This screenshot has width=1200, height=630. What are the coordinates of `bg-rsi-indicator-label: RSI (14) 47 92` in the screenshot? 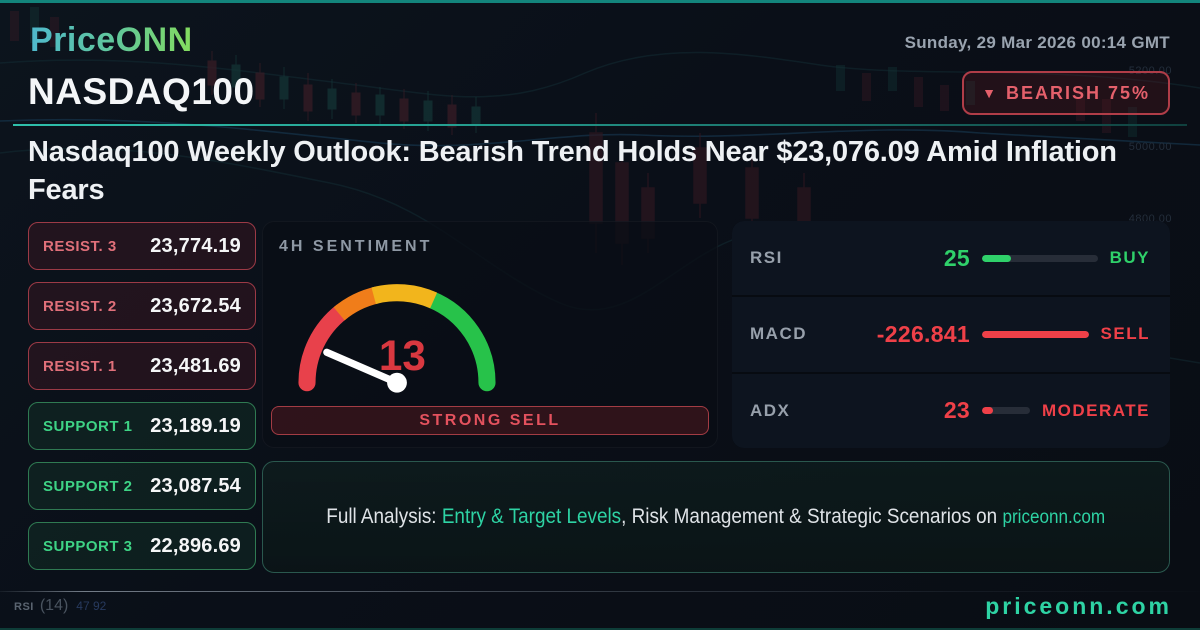 It's located at (60, 606).